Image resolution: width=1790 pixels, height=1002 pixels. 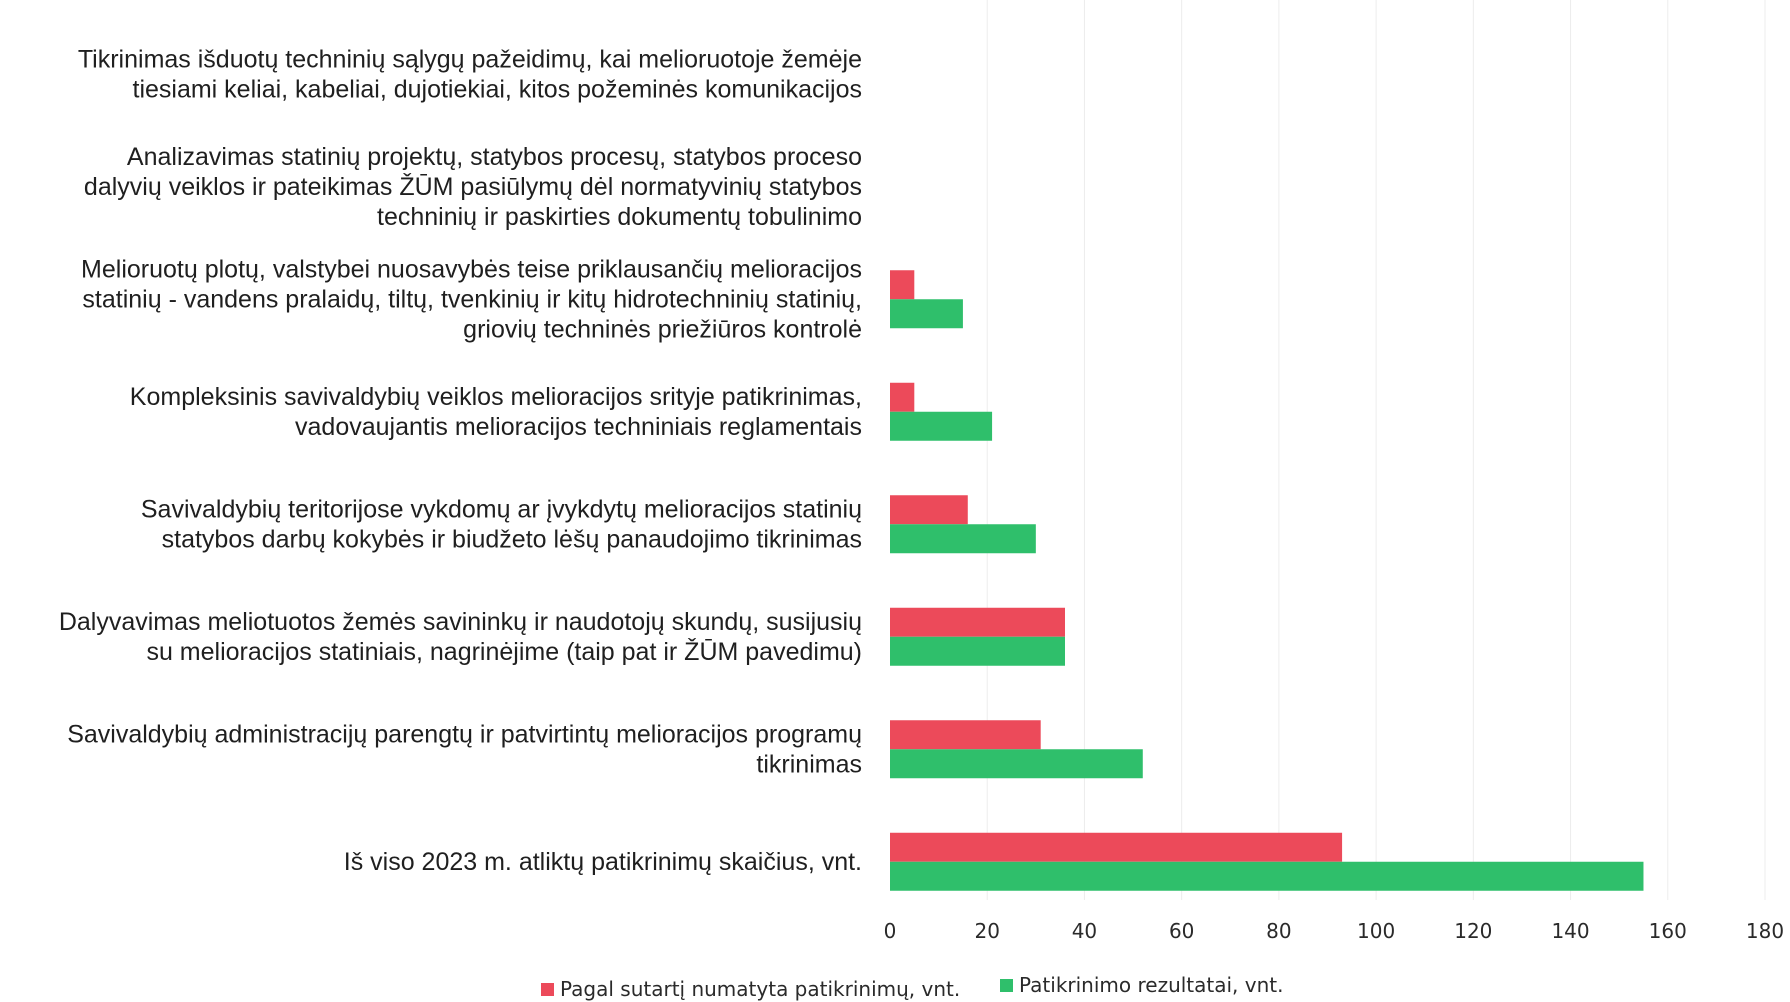 I want to click on x-tick-label: 160, so click(x=1668, y=931).